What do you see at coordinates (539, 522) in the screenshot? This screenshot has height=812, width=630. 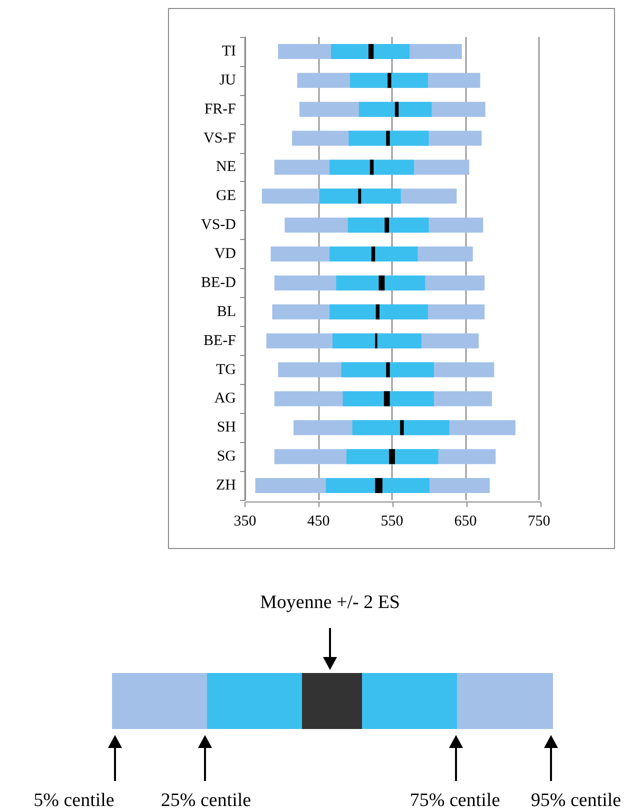 I see `x-tick-label: 750` at bounding box center [539, 522].